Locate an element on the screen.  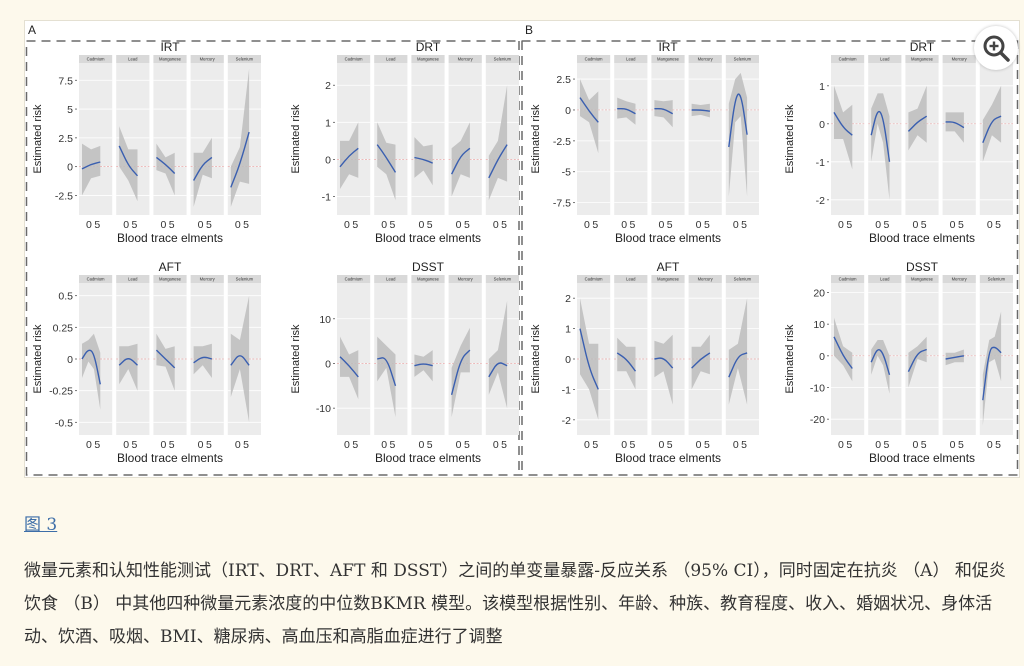
y-tick-label: 10 is located at coordinates (325, 320).